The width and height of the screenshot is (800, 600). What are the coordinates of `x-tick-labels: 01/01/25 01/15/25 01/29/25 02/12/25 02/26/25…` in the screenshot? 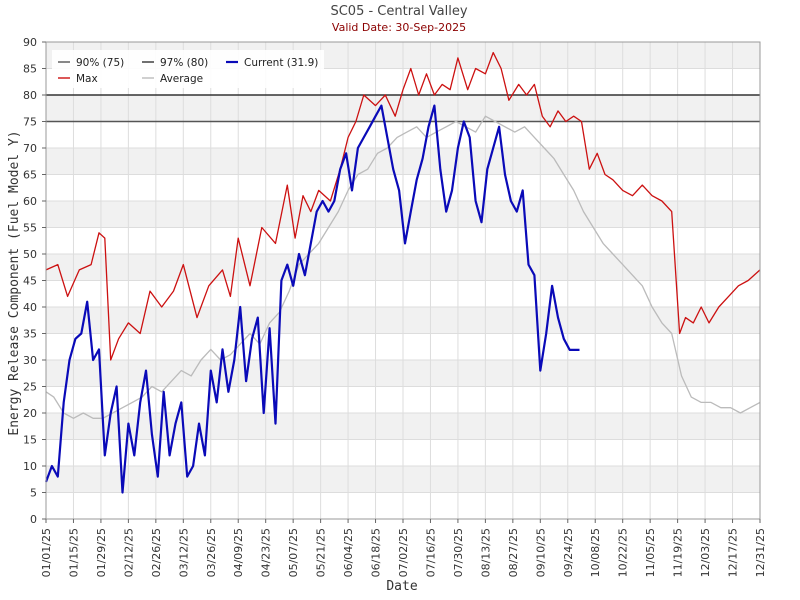 It's located at (403, 548).